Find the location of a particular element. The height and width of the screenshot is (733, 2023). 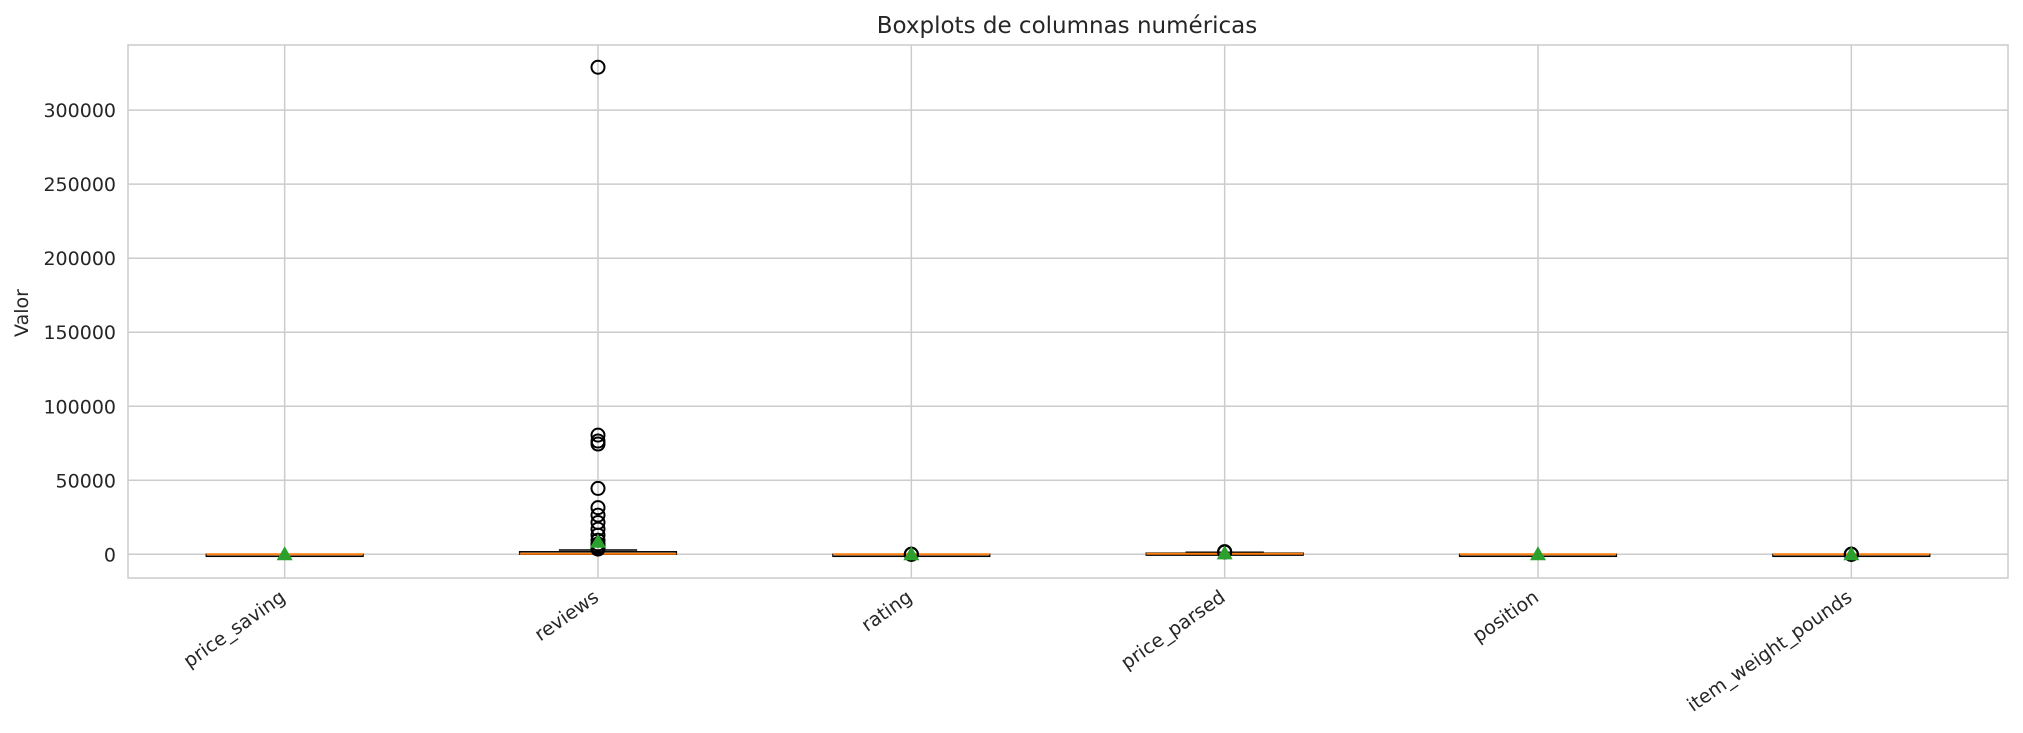

x-tick-label: position is located at coordinates (1506, 616).